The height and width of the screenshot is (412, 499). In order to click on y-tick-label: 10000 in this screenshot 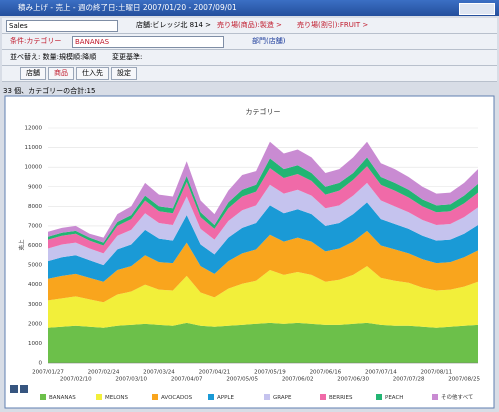, I will do `click(34, 168)`.